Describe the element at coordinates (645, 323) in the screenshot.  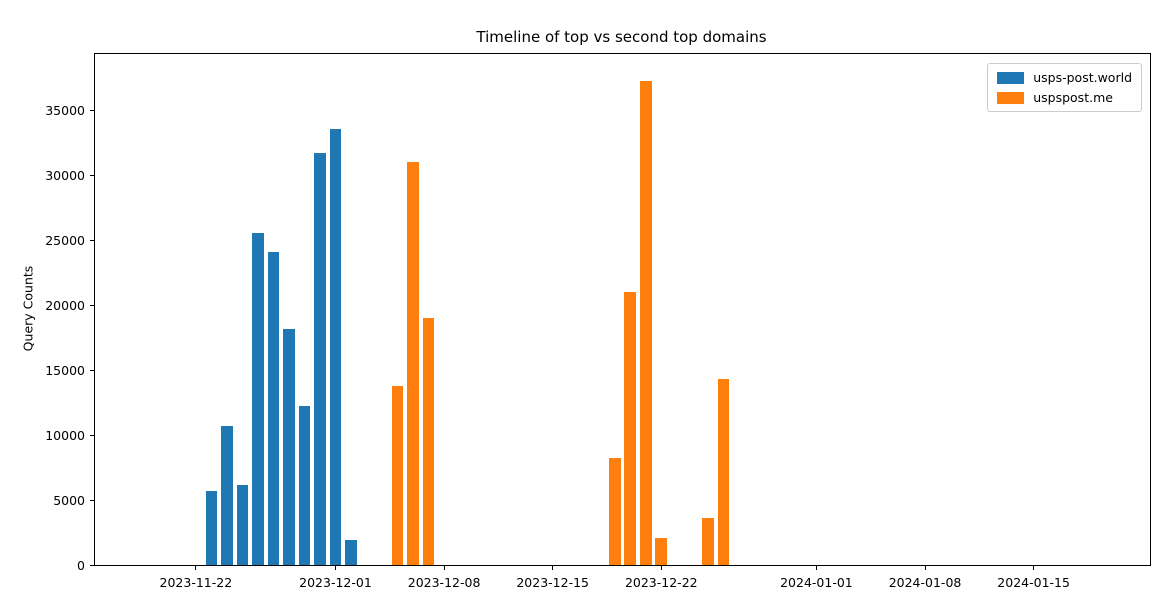
I see `bar-uspspost.me-2023-12-21` at that location.